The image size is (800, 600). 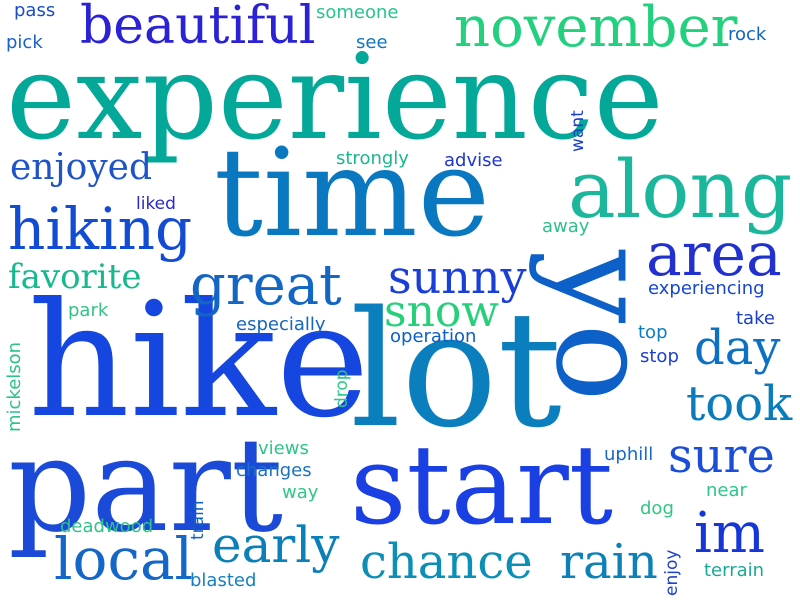 I want to click on word-rain: rain, so click(x=609, y=562).